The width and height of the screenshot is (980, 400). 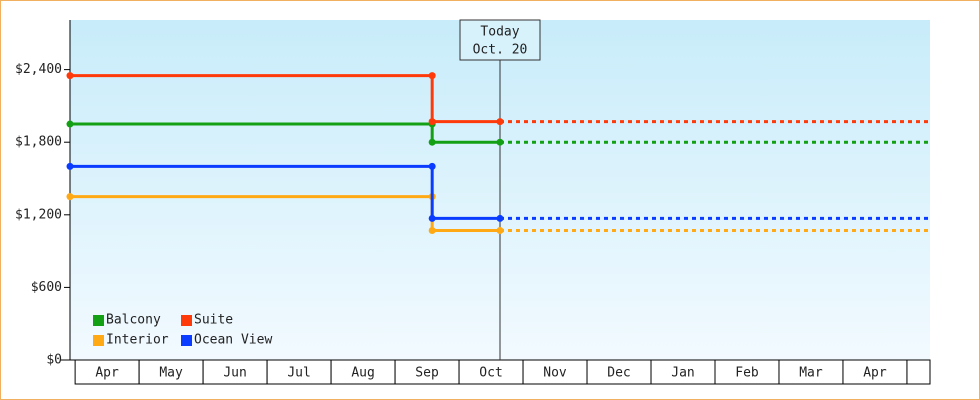 I want to click on x-tick-label: May, so click(x=171, y=373).